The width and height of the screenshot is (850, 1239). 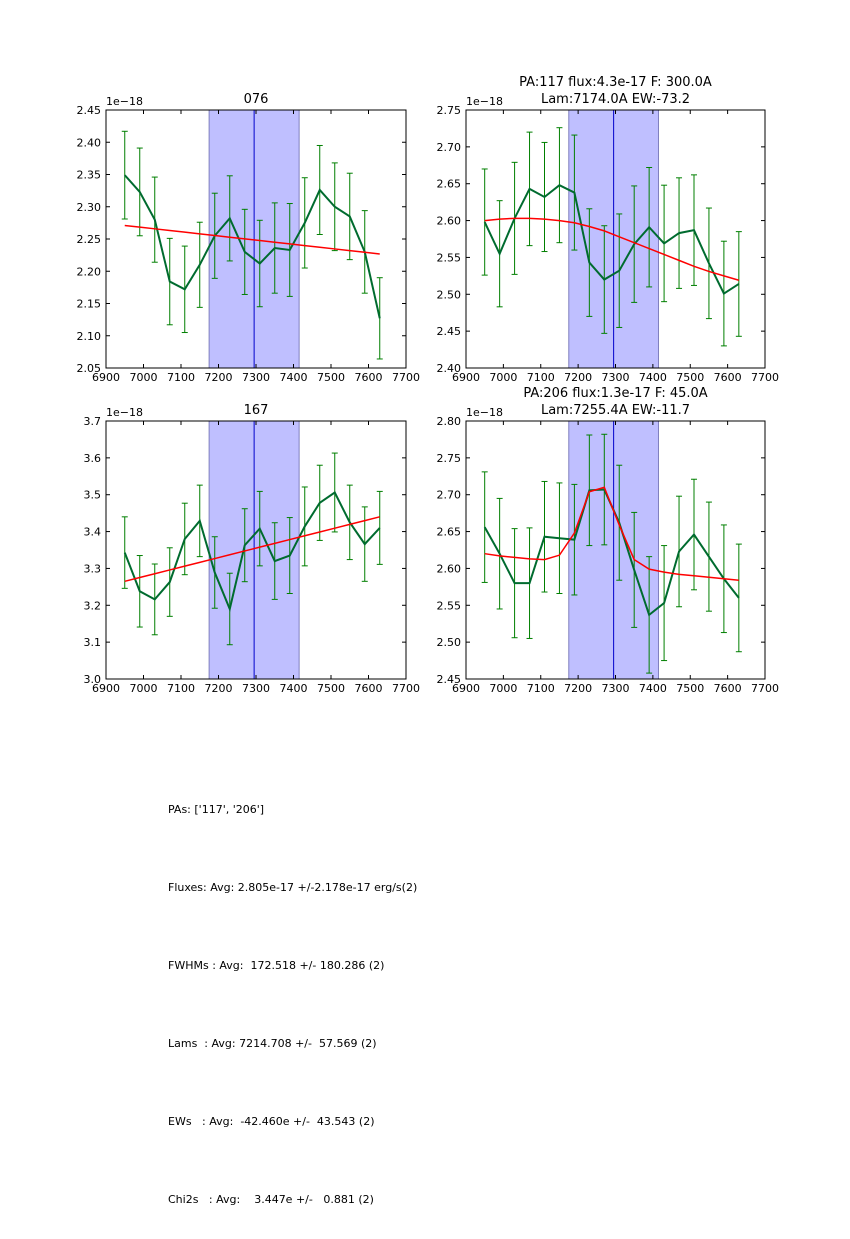 What do you see at coordinates (449, 421) in the screenshot?
I see `y-tick-label: 2.80` at bounding box center [449, 421].